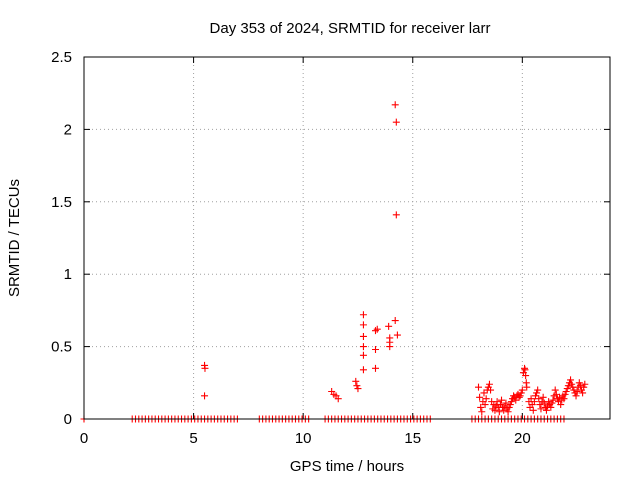  I want to click on x-tick-label: 5, so click(193, 438).